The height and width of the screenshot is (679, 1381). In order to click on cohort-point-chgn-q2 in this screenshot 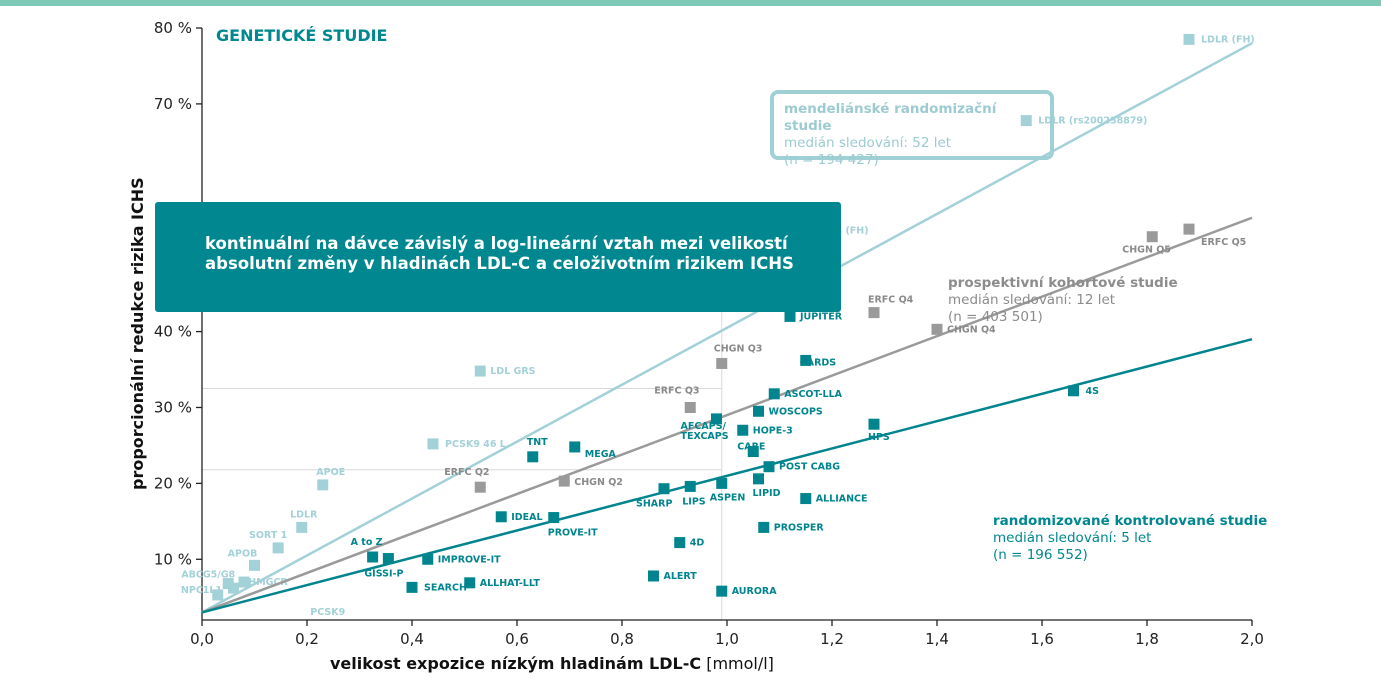, I will do `click(564, 481)`.